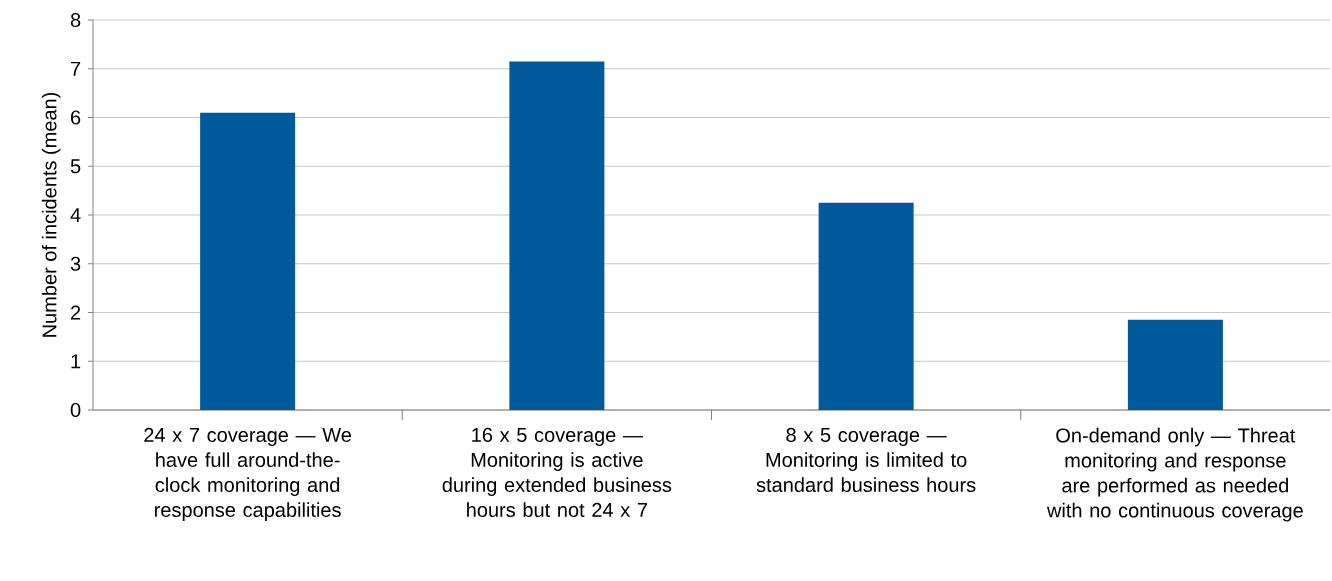 This screenshot has height=581, width=1332. What do you see at coordinates (75, 263) in the screenshot?
I see `y-tick-label: 3` at bounding box center [75, 263].